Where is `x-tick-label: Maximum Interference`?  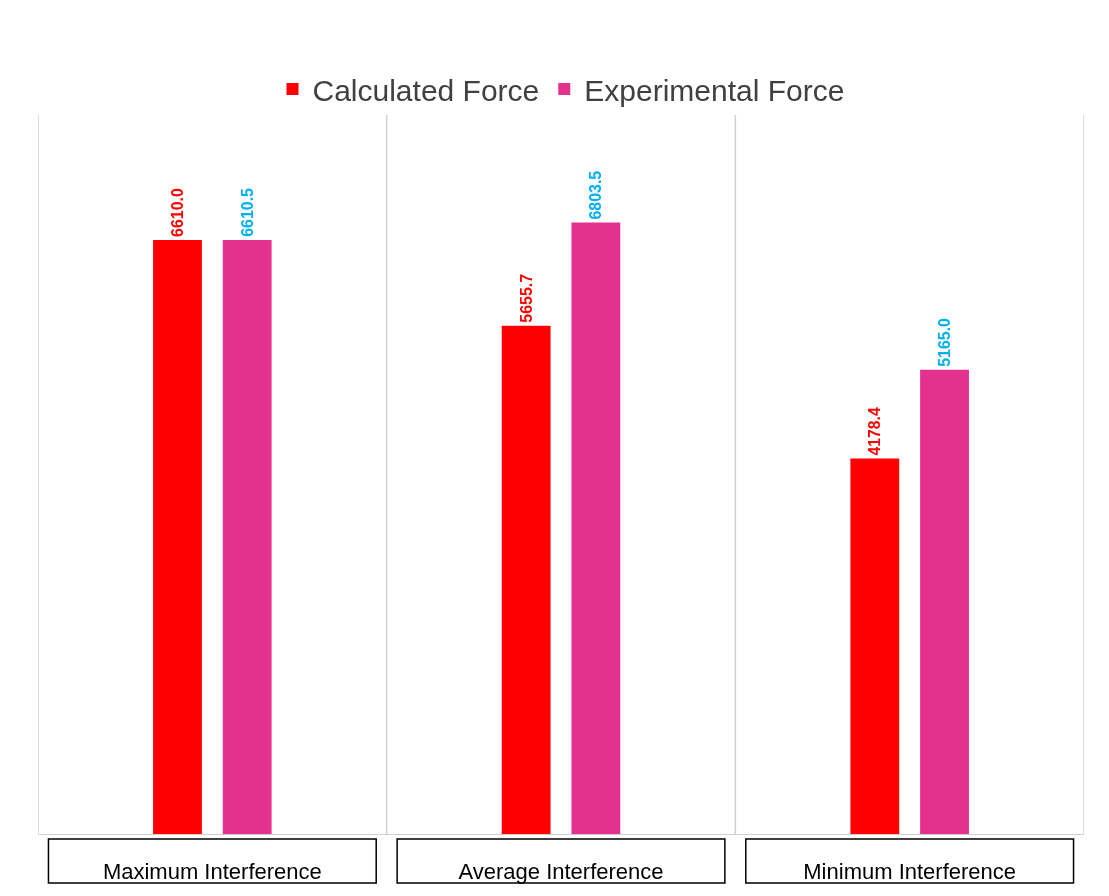
x-tick-label: Maximum Interference is located at coordinates (212, 872).